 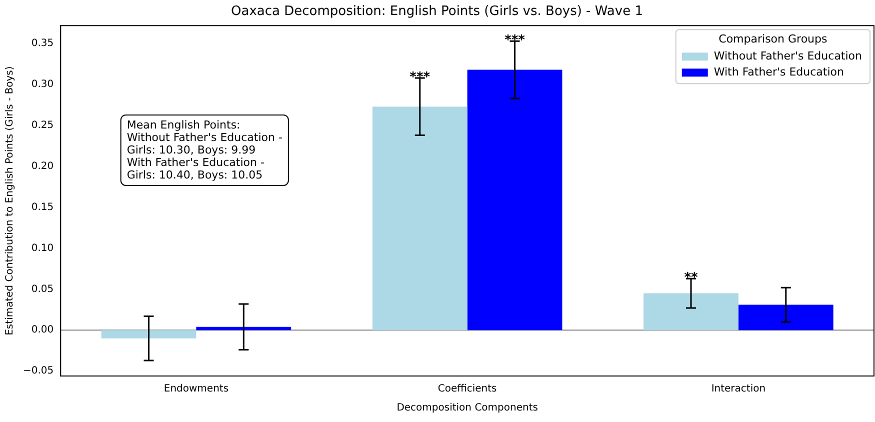 What do you see at coordinates (42, 126) in the screenshot?
I see `y-tick-label: 0.25` at bounding box center [42, 126].